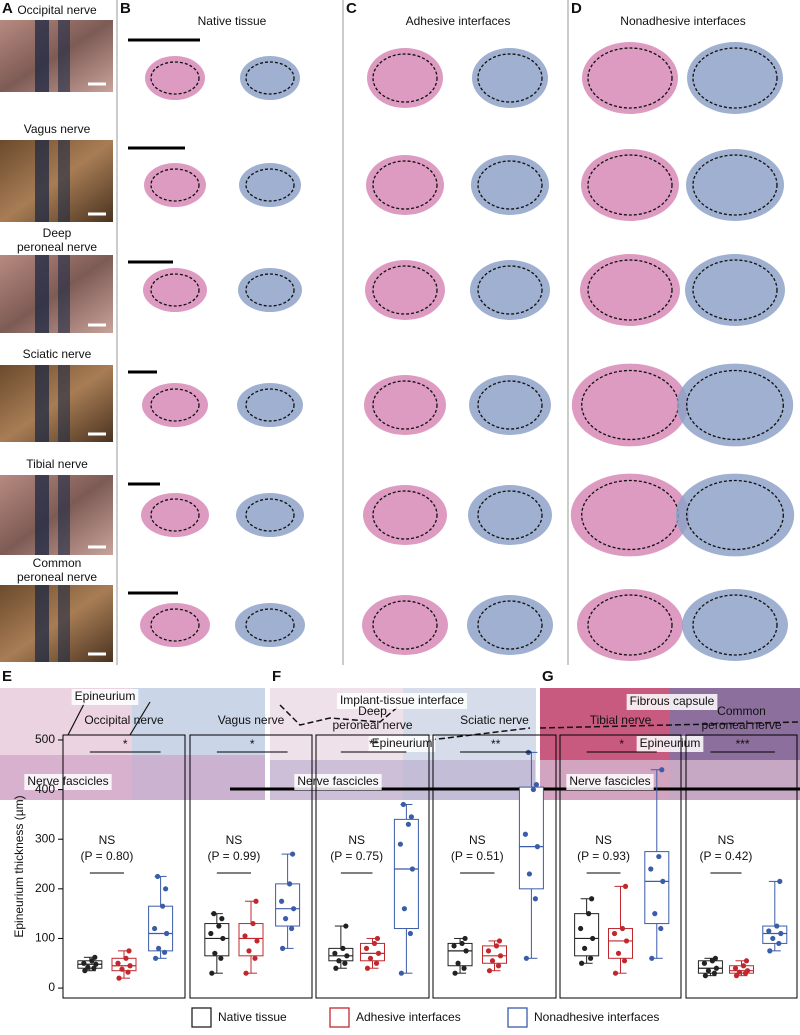 This screenshot has width=800, height=1035. Describe the element at coordinates (57, 354) in the screenshot. I see `nerve-name: Sciatic nerve` at that location.